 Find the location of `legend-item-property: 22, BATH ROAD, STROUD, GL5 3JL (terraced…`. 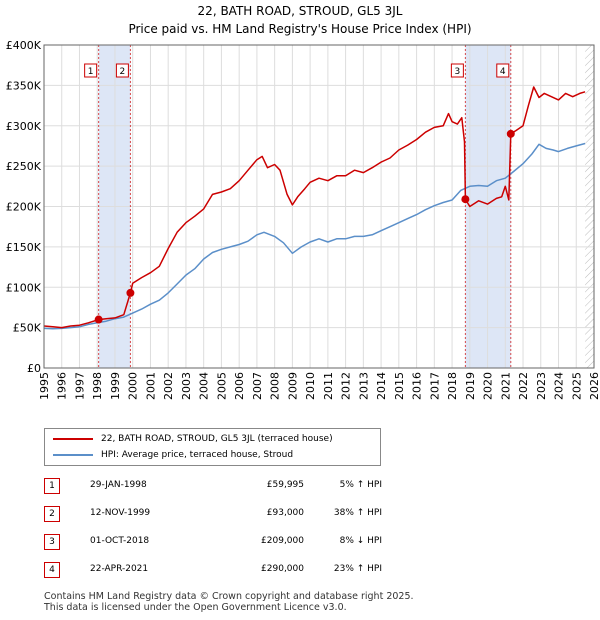

legend-item-property: 22, BATH ROAD, STROUD, GL5 3JL (terraced… is located at coordinates (193, 439).